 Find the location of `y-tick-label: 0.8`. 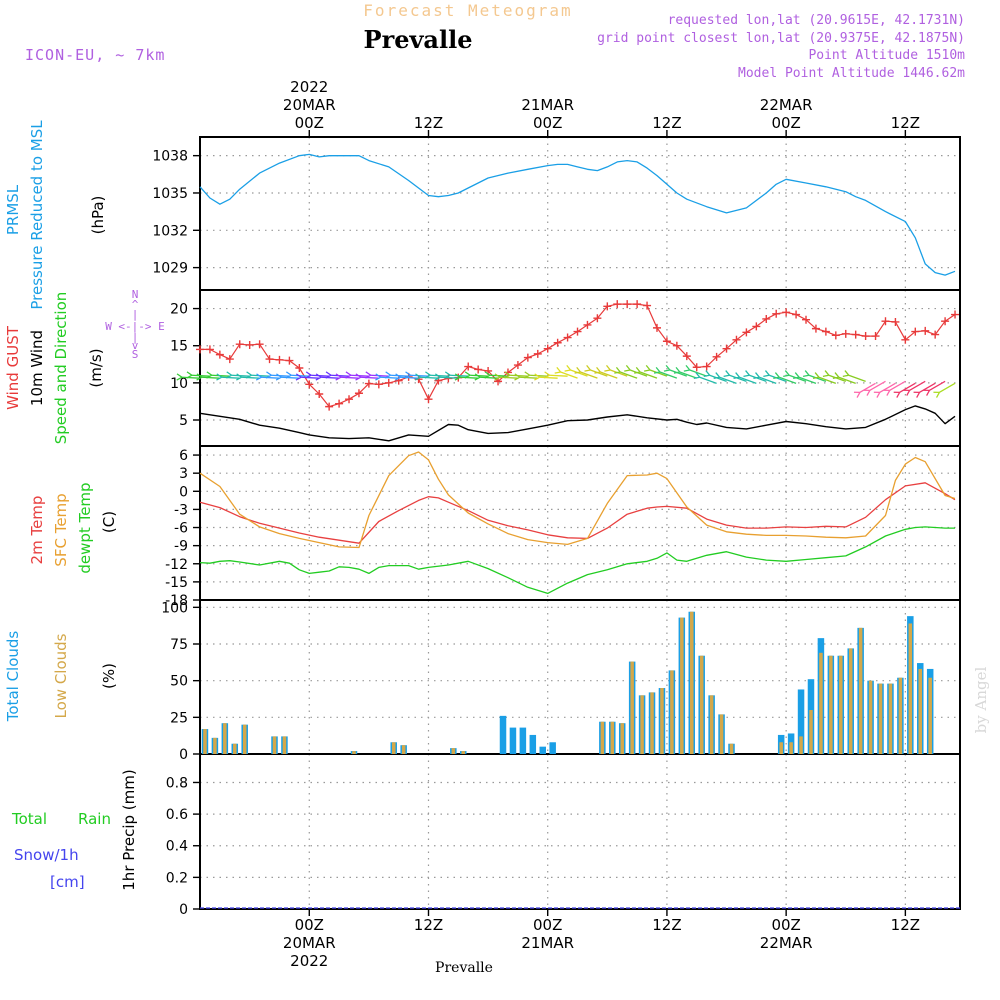

y-tick-label: 0.8 is located at coordinates (177, 783).